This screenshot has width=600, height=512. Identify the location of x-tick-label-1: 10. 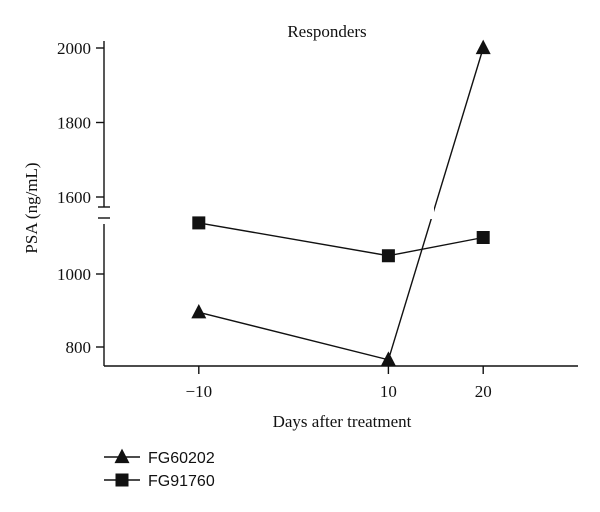
(388, 391).